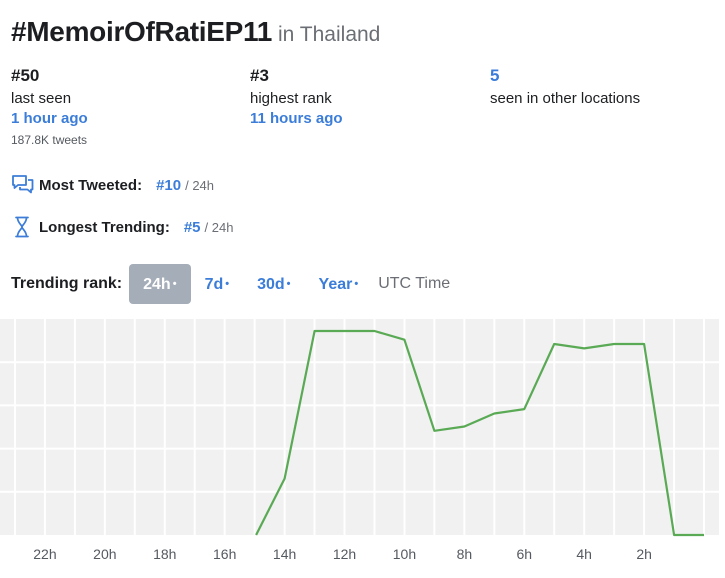 The image size is (725, 578). I want to click on longest-trending-period: / 24h, so click(219, 227).